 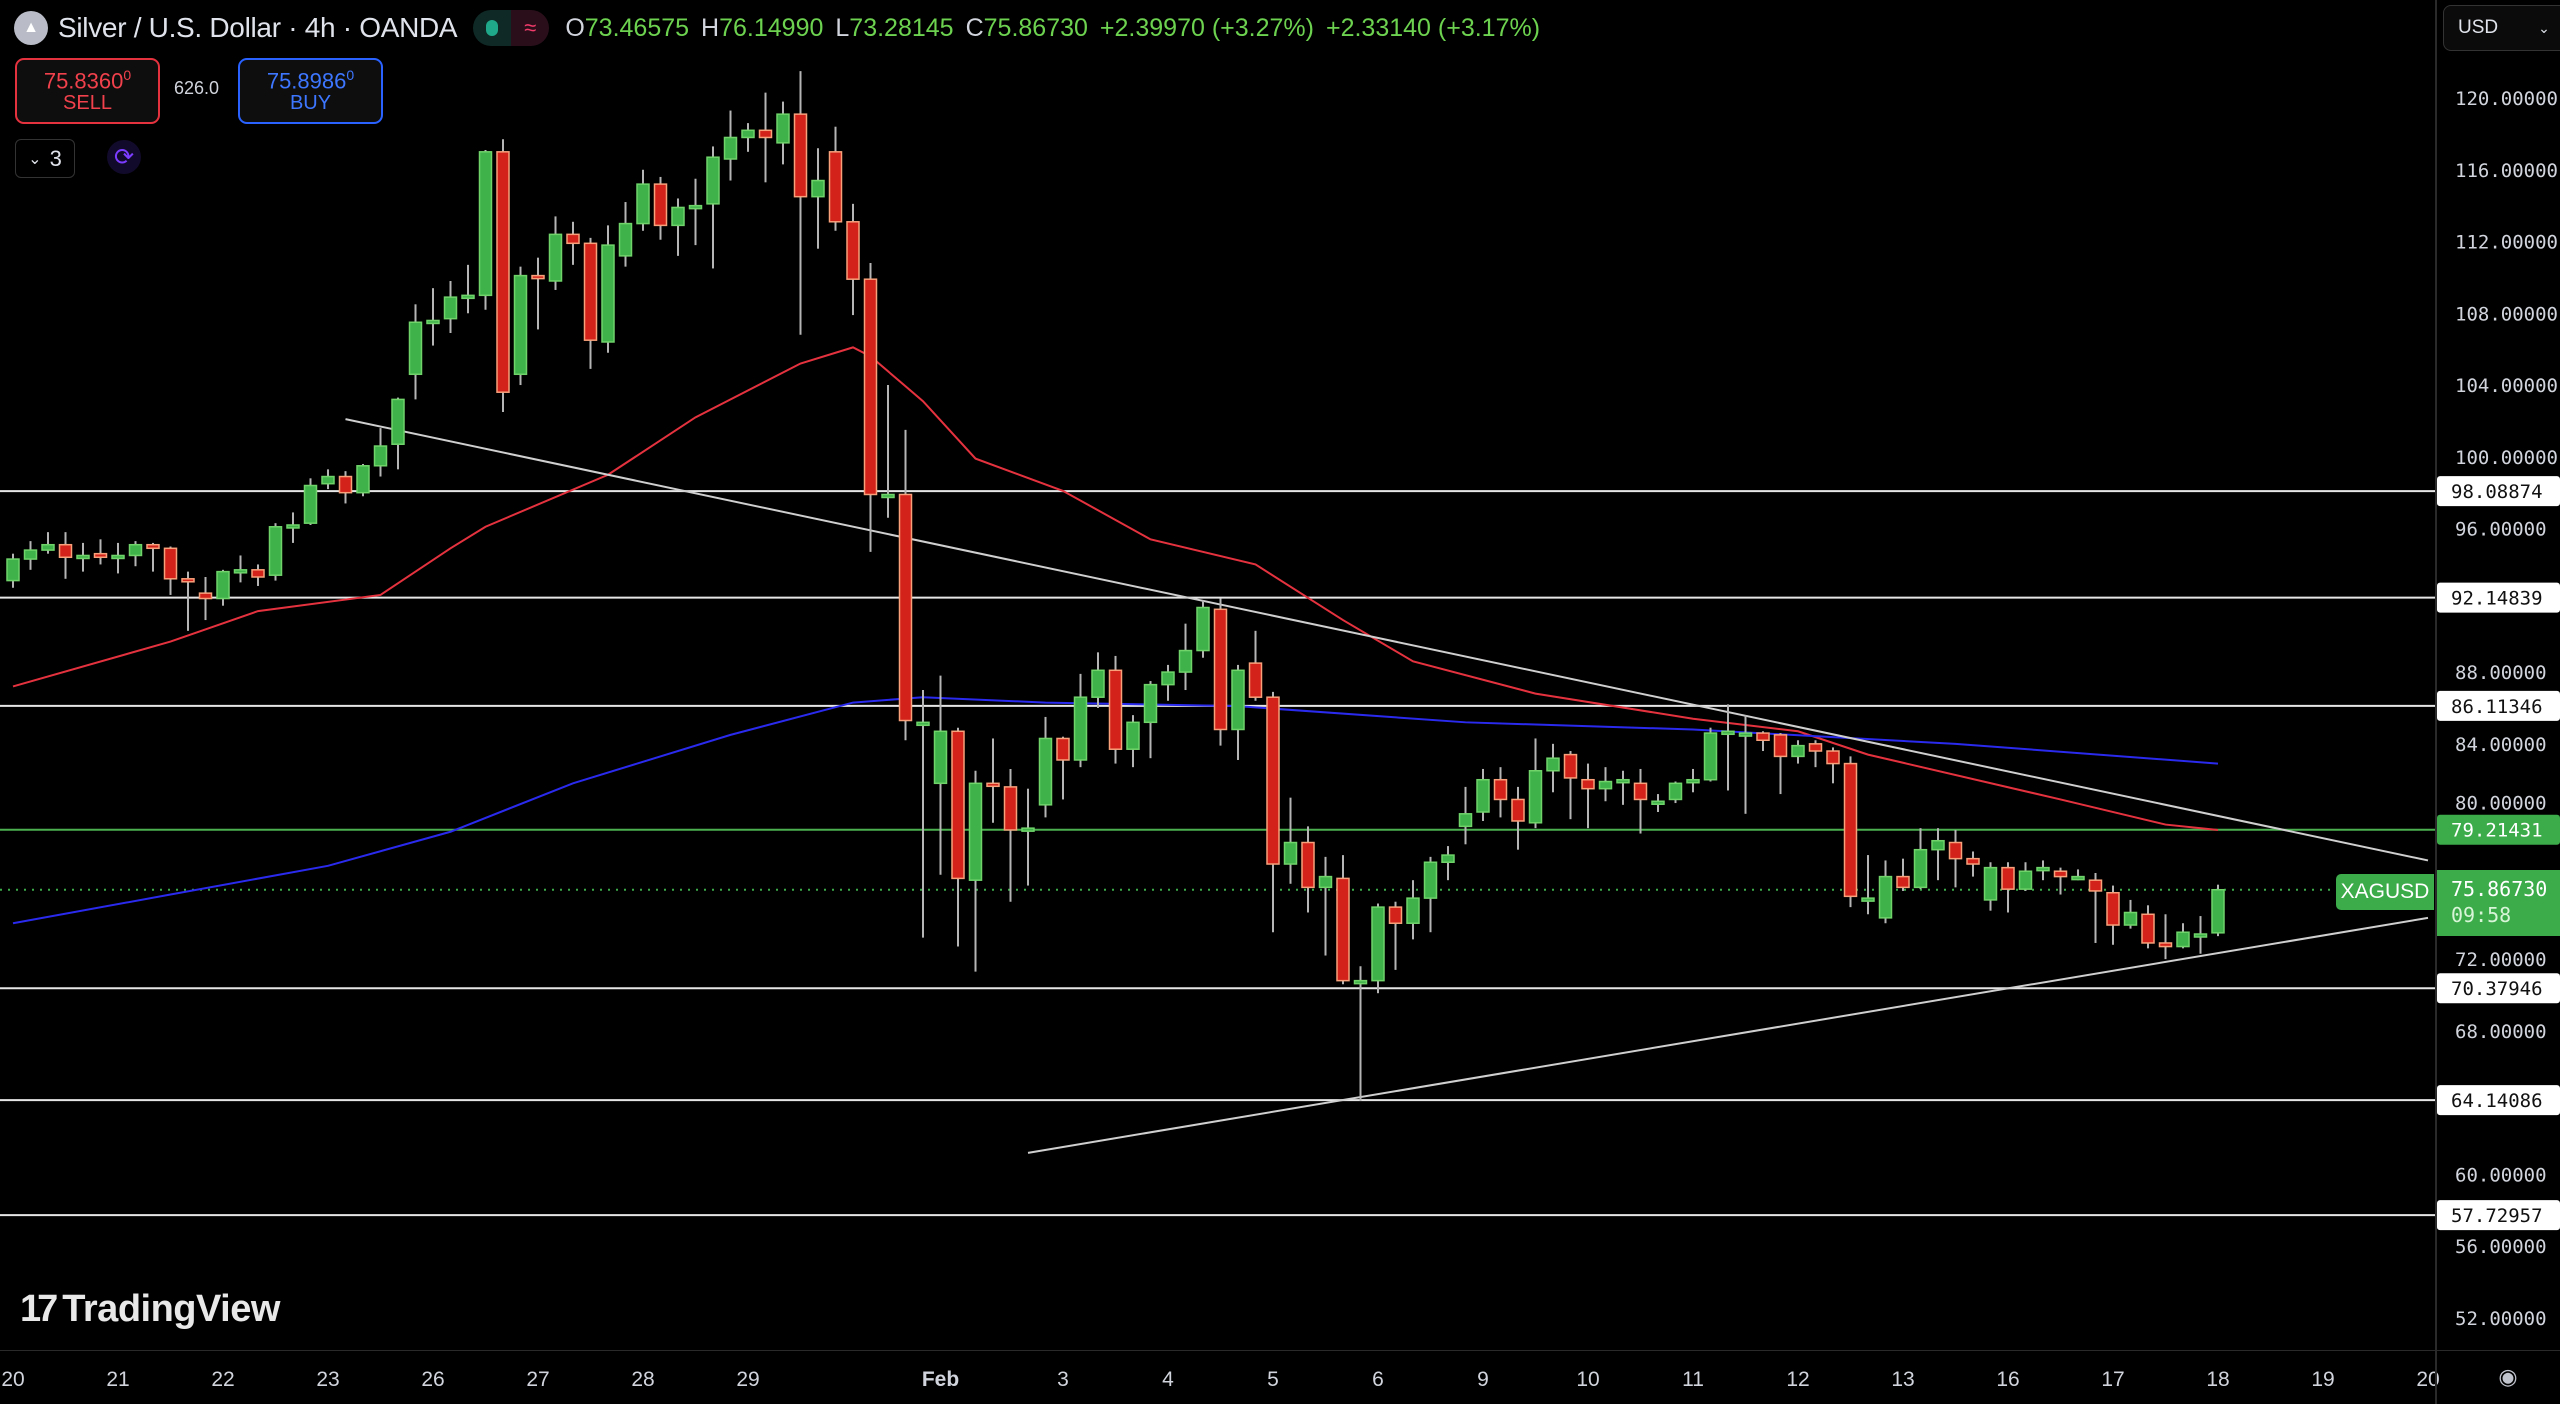 What do you see at coordinates (45, 158) in the screenshot?
I see `indicators-toggle-button: ⌄ 3` at bounding box center [45, 158].